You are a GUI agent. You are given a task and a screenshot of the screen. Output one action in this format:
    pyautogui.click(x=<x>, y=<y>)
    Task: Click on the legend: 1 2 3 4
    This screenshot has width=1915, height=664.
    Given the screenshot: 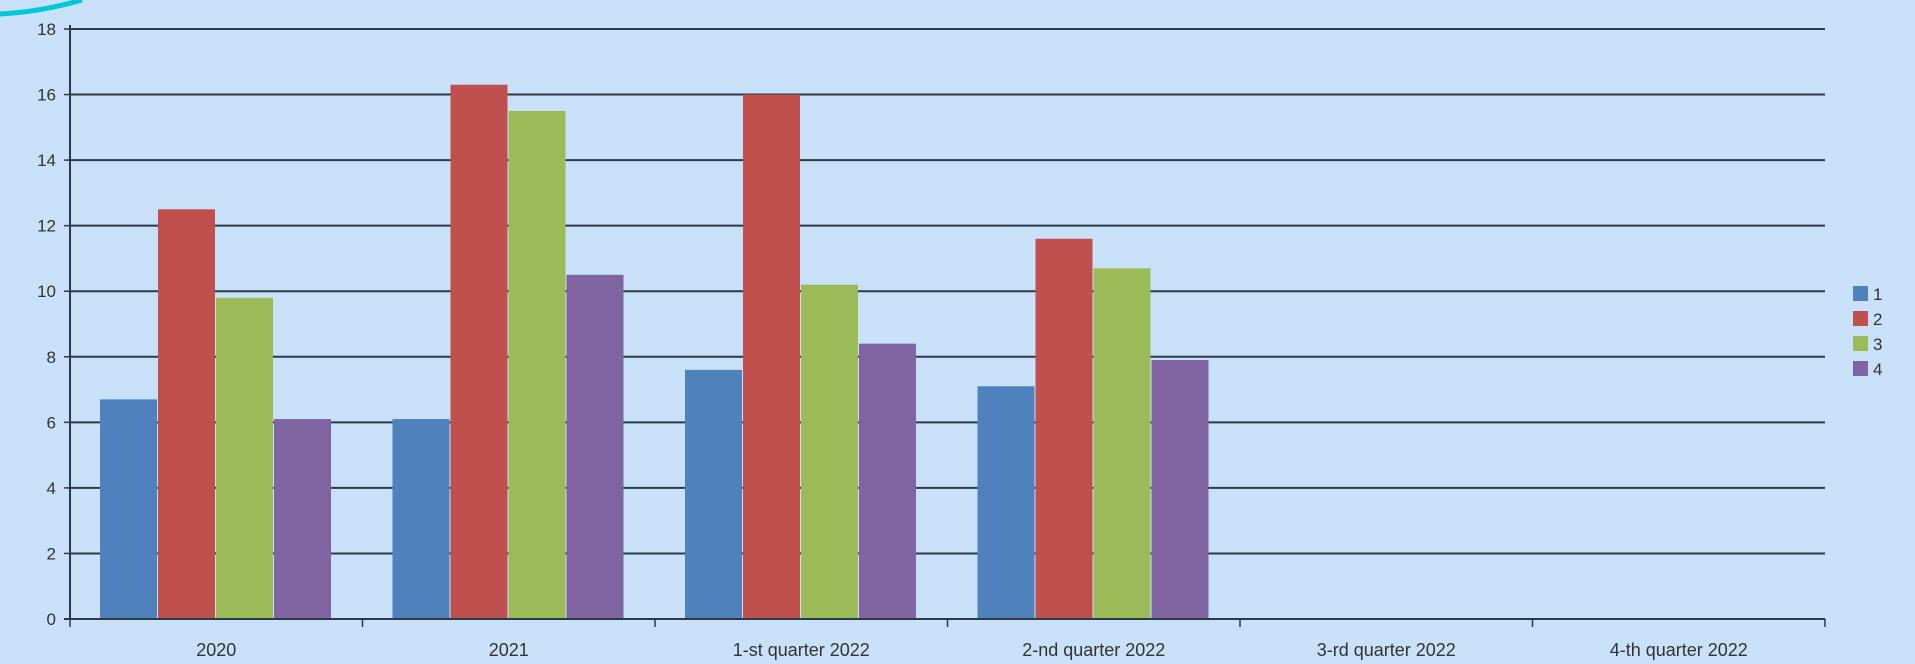 What is the action you would take?
    pyautogui.click(x=1867, y=332)
    